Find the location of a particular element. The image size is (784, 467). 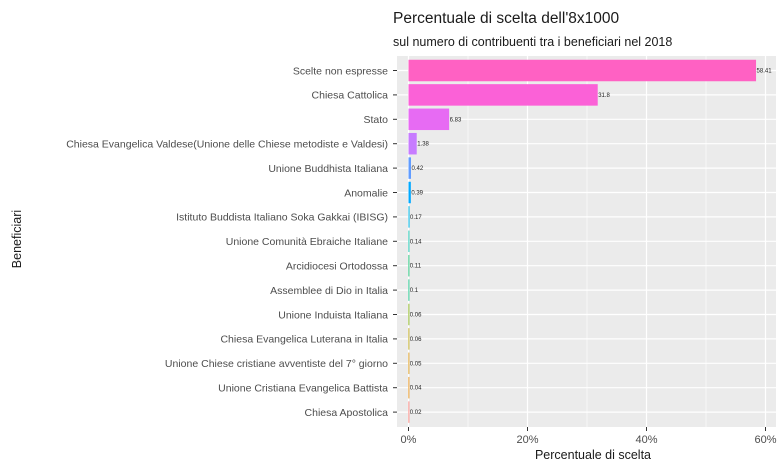

bar-value-label: 0.14 is located at coordinates (416, 242).